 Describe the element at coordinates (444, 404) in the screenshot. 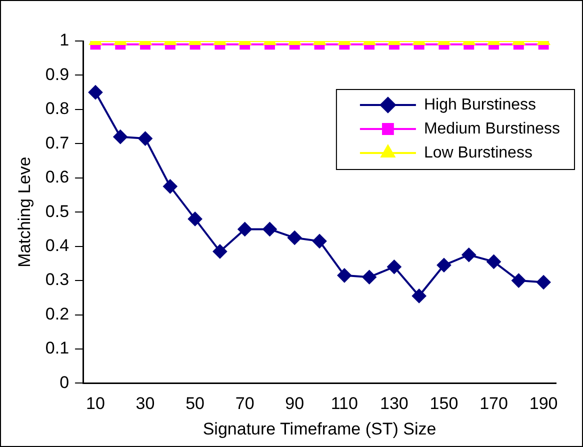

I see `x-tick-label: 150` at that location.